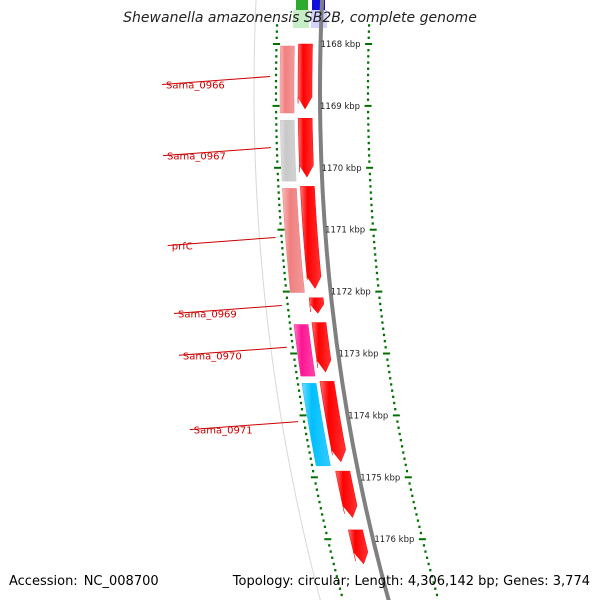 The height and width of the screenshot is (600, 600). I want to click on ruler-label: 1174 kbp, so click(368, 416).